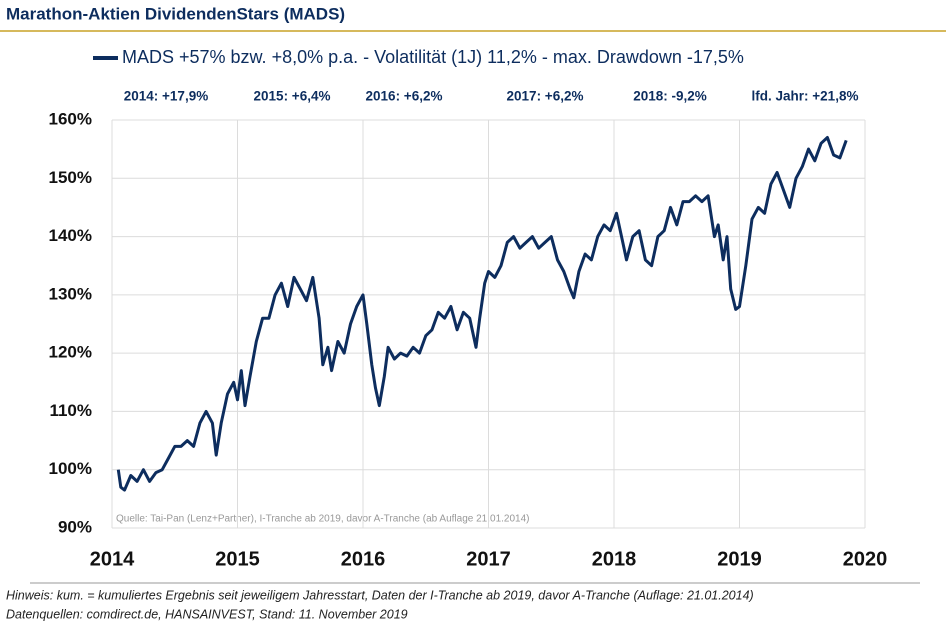 Image resolution: width=946 pixels, height=631 pixels. What do you see at coordinates (166, 96) in the screenshot?
I see `annotation: 2014: +17,9%` at bounding box center [166, 96].